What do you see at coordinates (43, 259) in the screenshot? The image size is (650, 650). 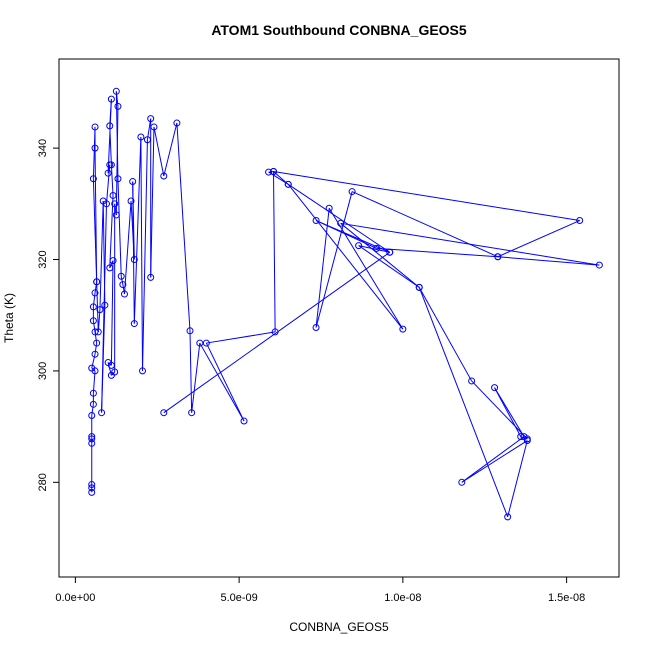 I see `y-tick-label: 320` at bounding box center [43, 259].